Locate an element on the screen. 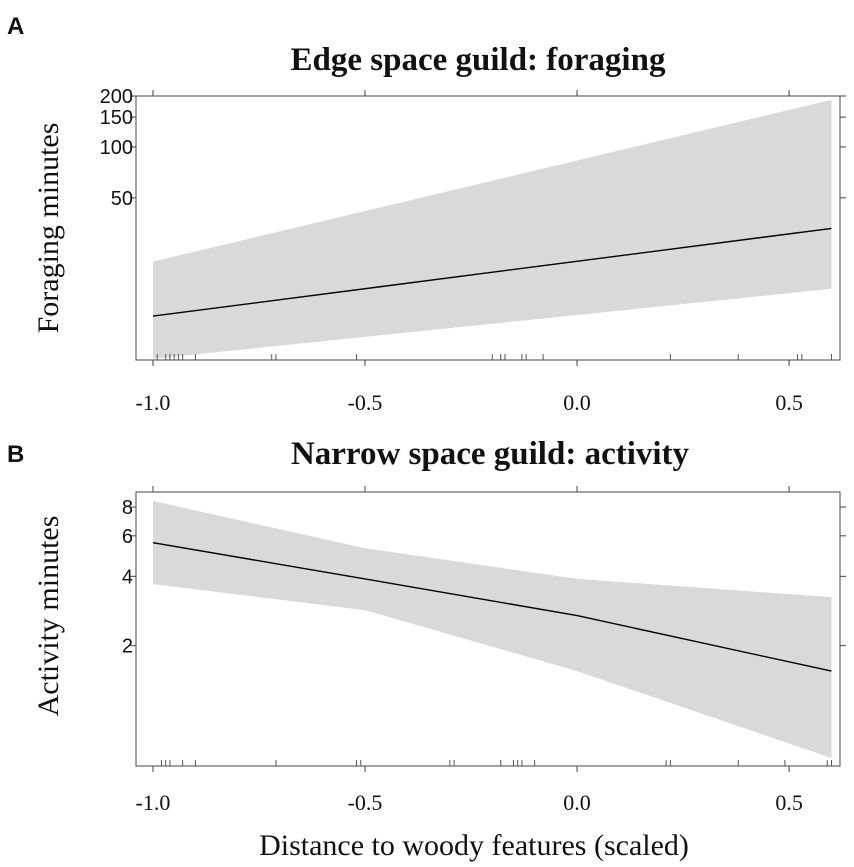 The height and width of the screenshot is (867, 854). panel-a-x-tick-label: 0.0 is located at coordinates (577, 402).